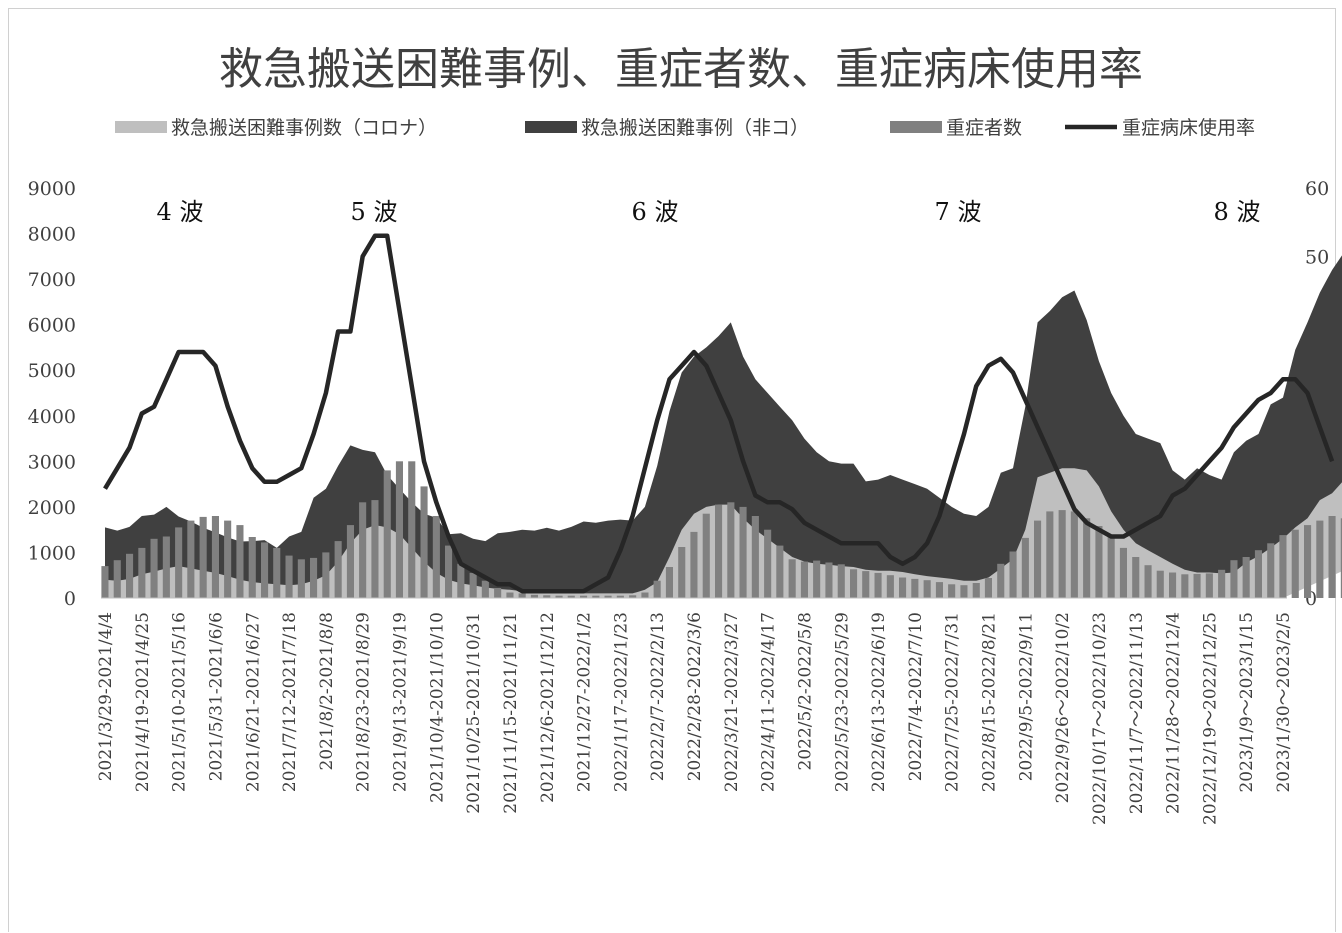  Describe the element at coordinates (52, 553) in the screenshot. I see `y-left-tick: 1000` at that location.